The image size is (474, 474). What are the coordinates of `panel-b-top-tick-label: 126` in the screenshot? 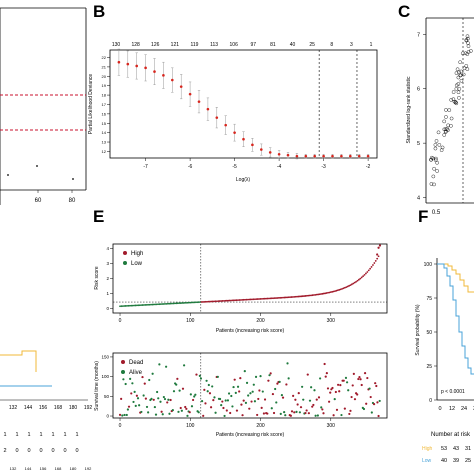 It's located at (155, 45).